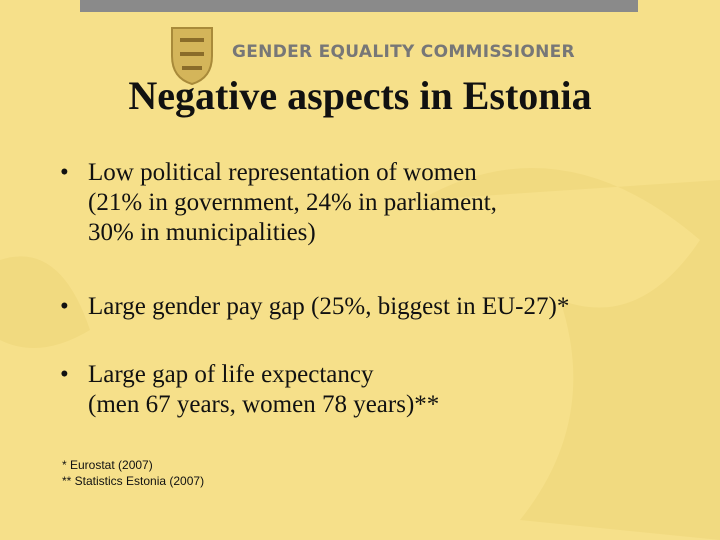 The width and height of the screenshot is (720, 540). What do you see at coordinates (231, 374) in the screenshot?
I see `bullet-text: Large gap of life expectancy` at bounding box center [231, 374].